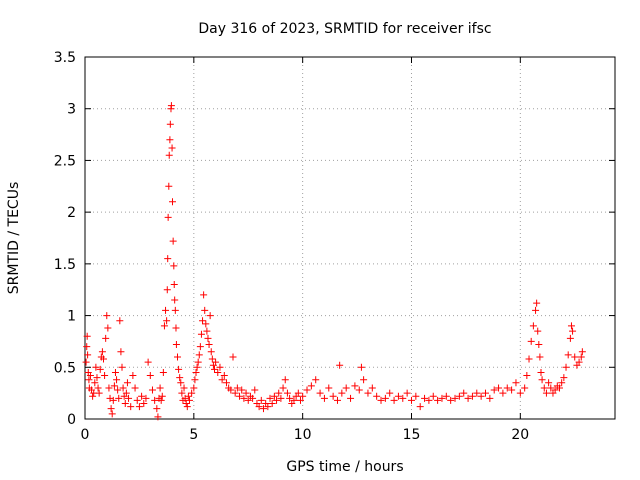 Image resolution: width=640 pixels, height=480 pixels. I want to click on y-tick-label: 2, so click(71, 213).